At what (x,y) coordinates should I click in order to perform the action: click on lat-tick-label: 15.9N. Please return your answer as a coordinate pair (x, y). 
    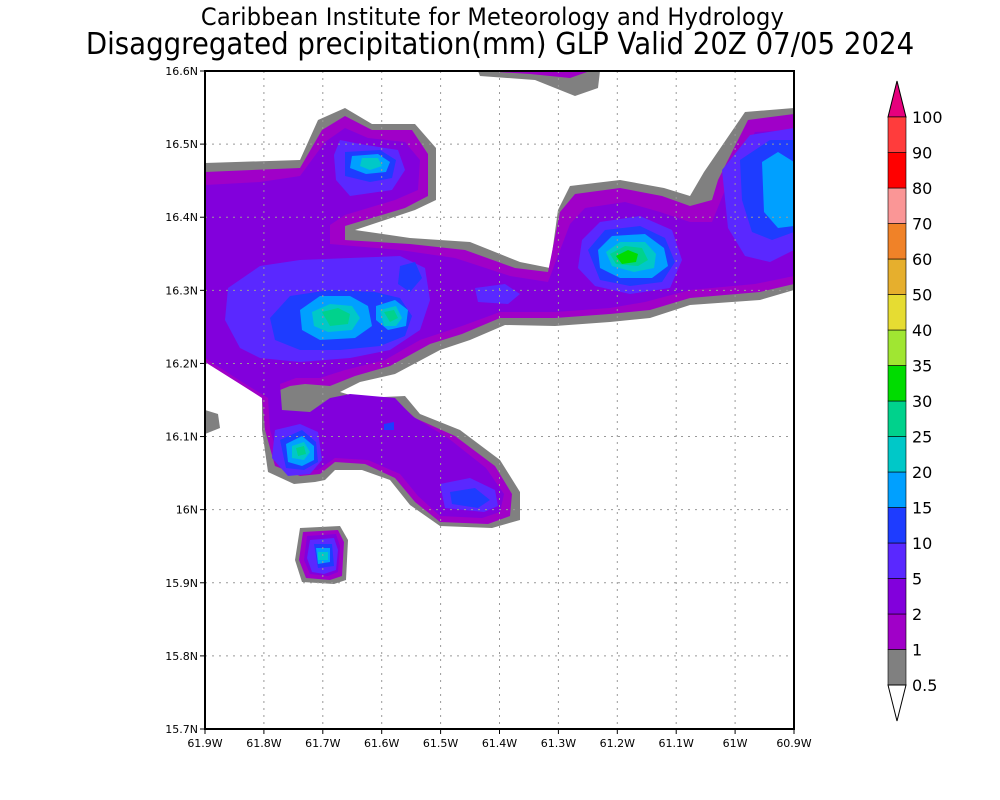
    Looking at the image, I should click on (181, 583).